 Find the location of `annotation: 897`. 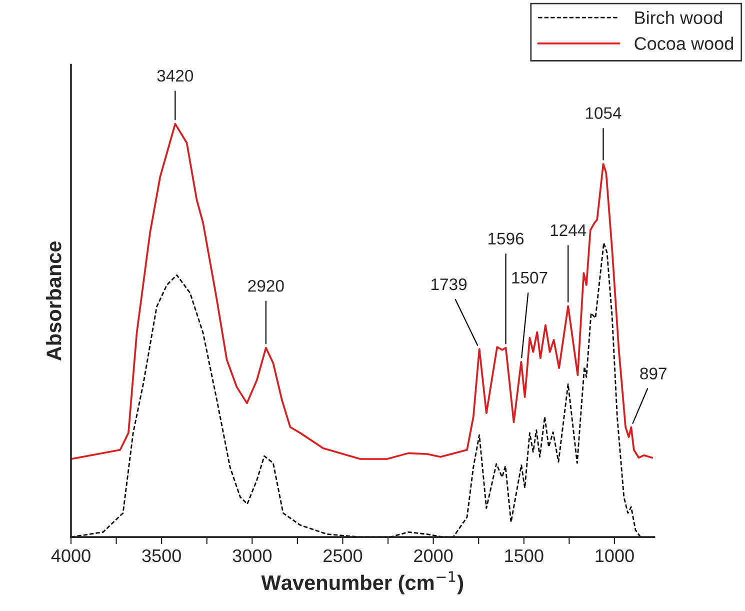

annotation: 897 is located at coordinates (653, 374).